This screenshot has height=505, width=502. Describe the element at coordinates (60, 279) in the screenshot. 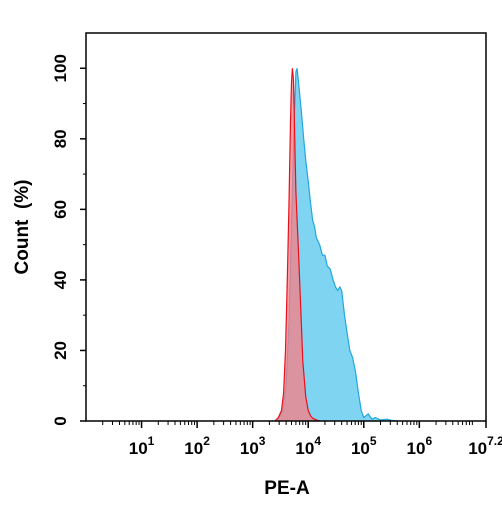

I see `y-tick-label: 40` at that location.